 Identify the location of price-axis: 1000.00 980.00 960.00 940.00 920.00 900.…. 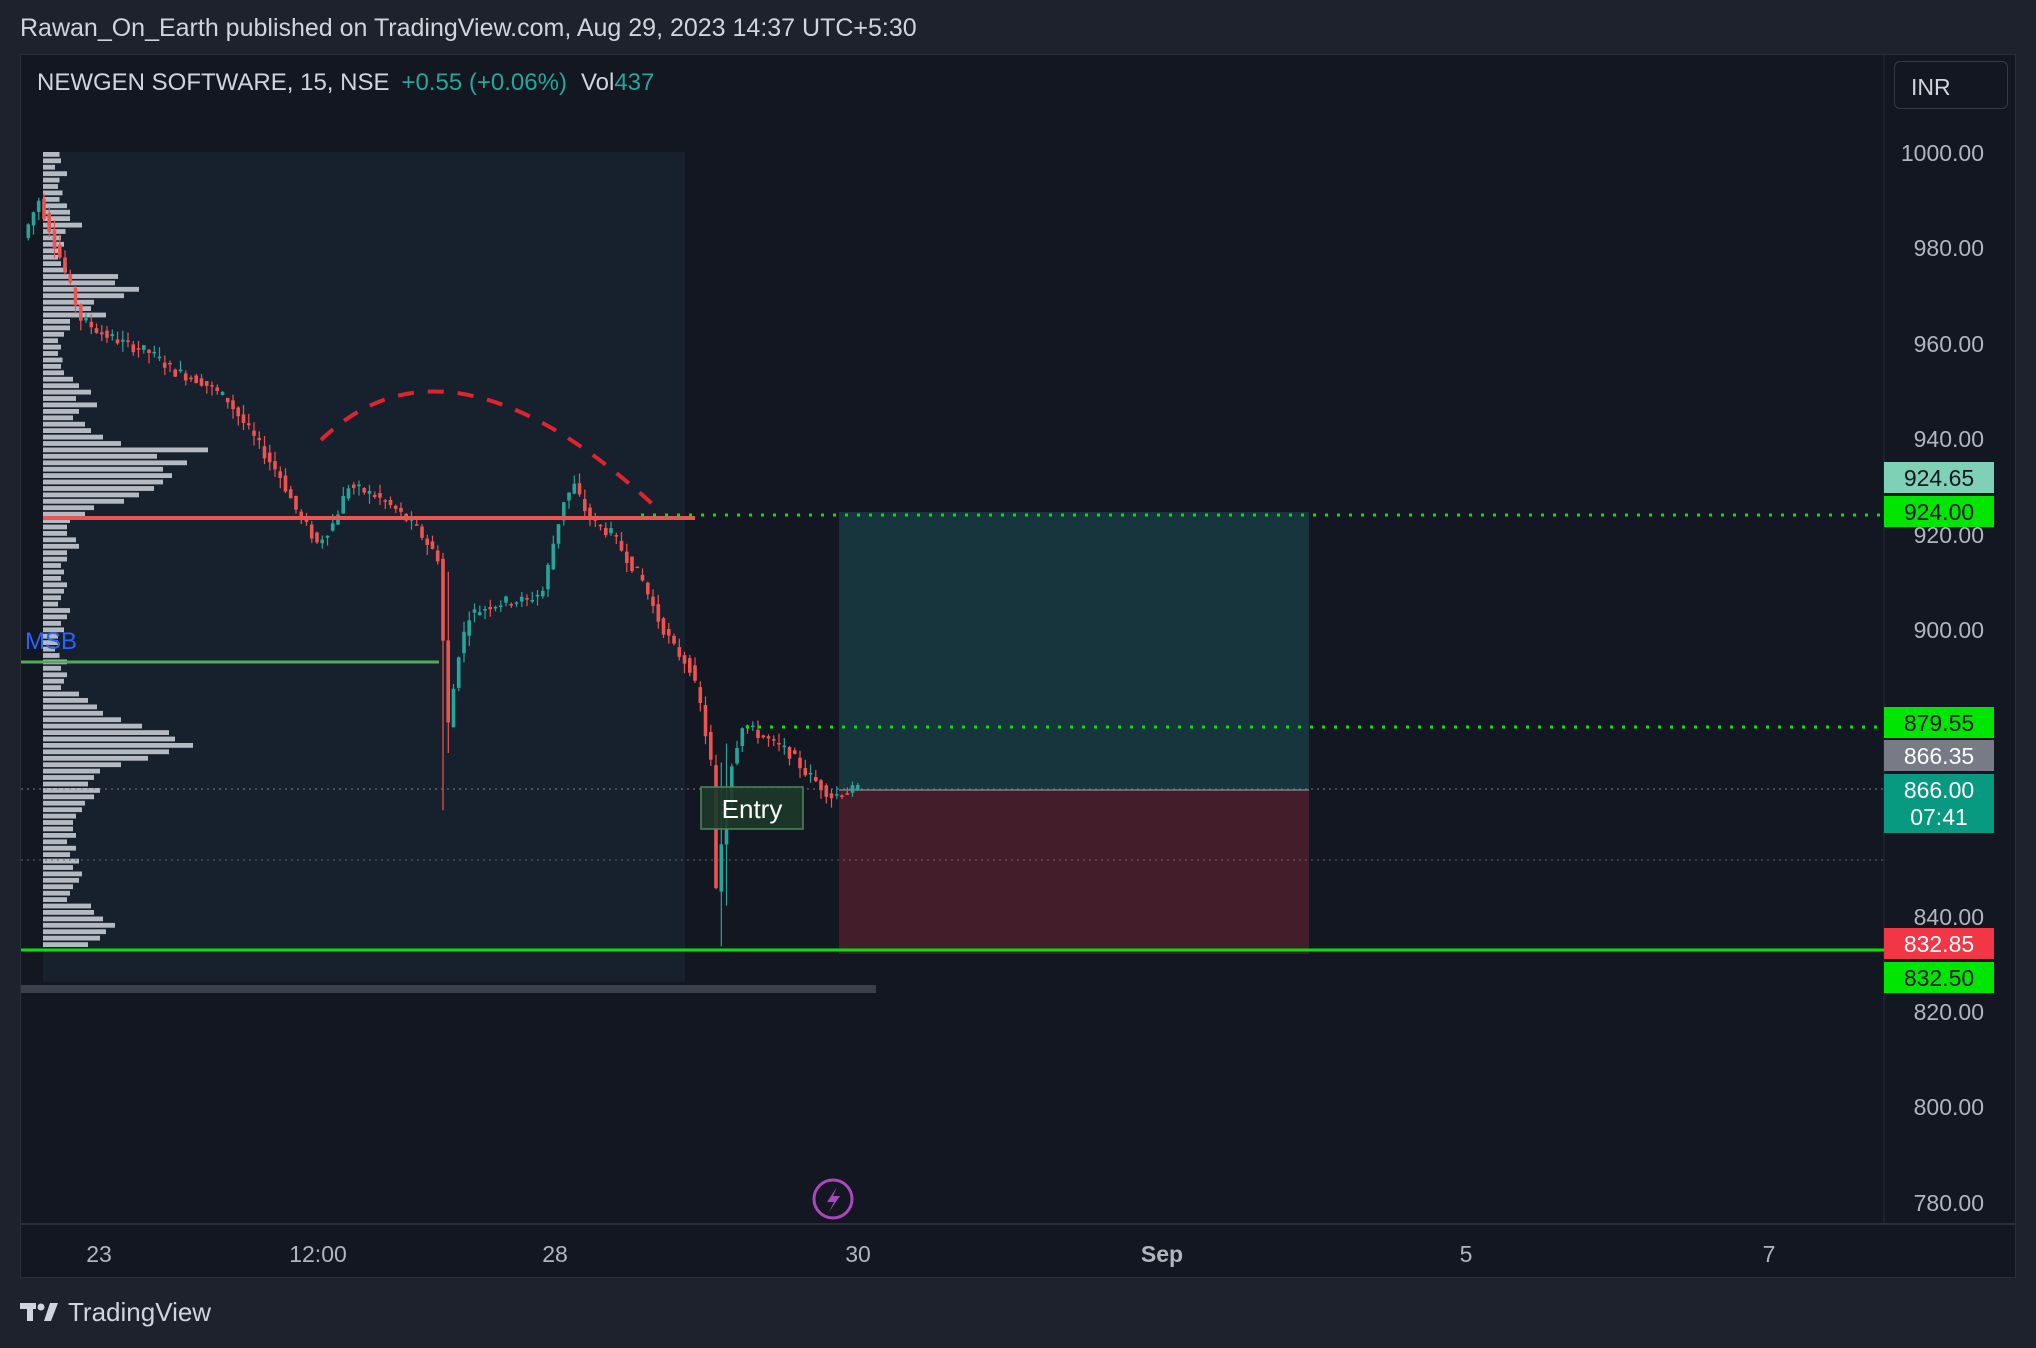
(1942, 678).